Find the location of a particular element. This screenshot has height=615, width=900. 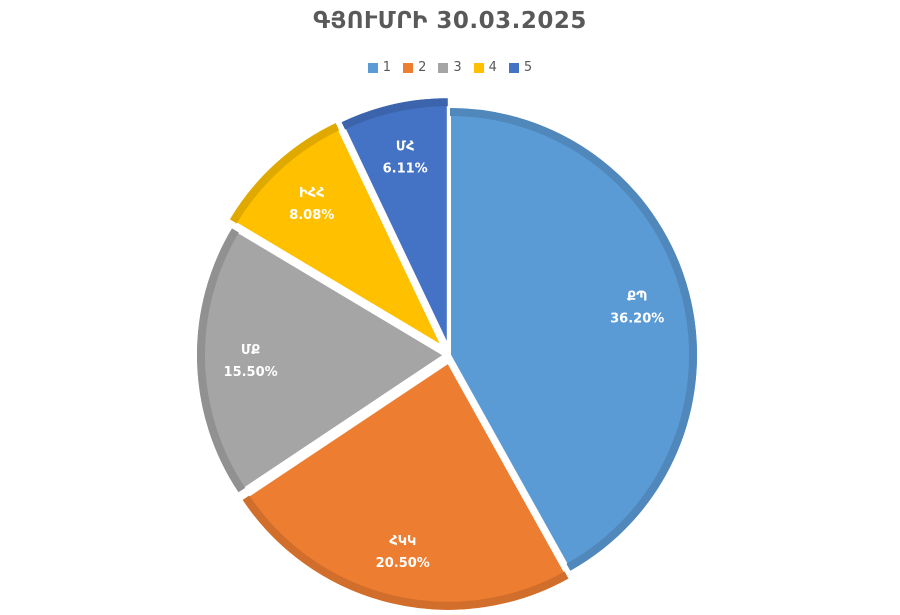

legend-label: 5 is located at coordinates (528, 67).